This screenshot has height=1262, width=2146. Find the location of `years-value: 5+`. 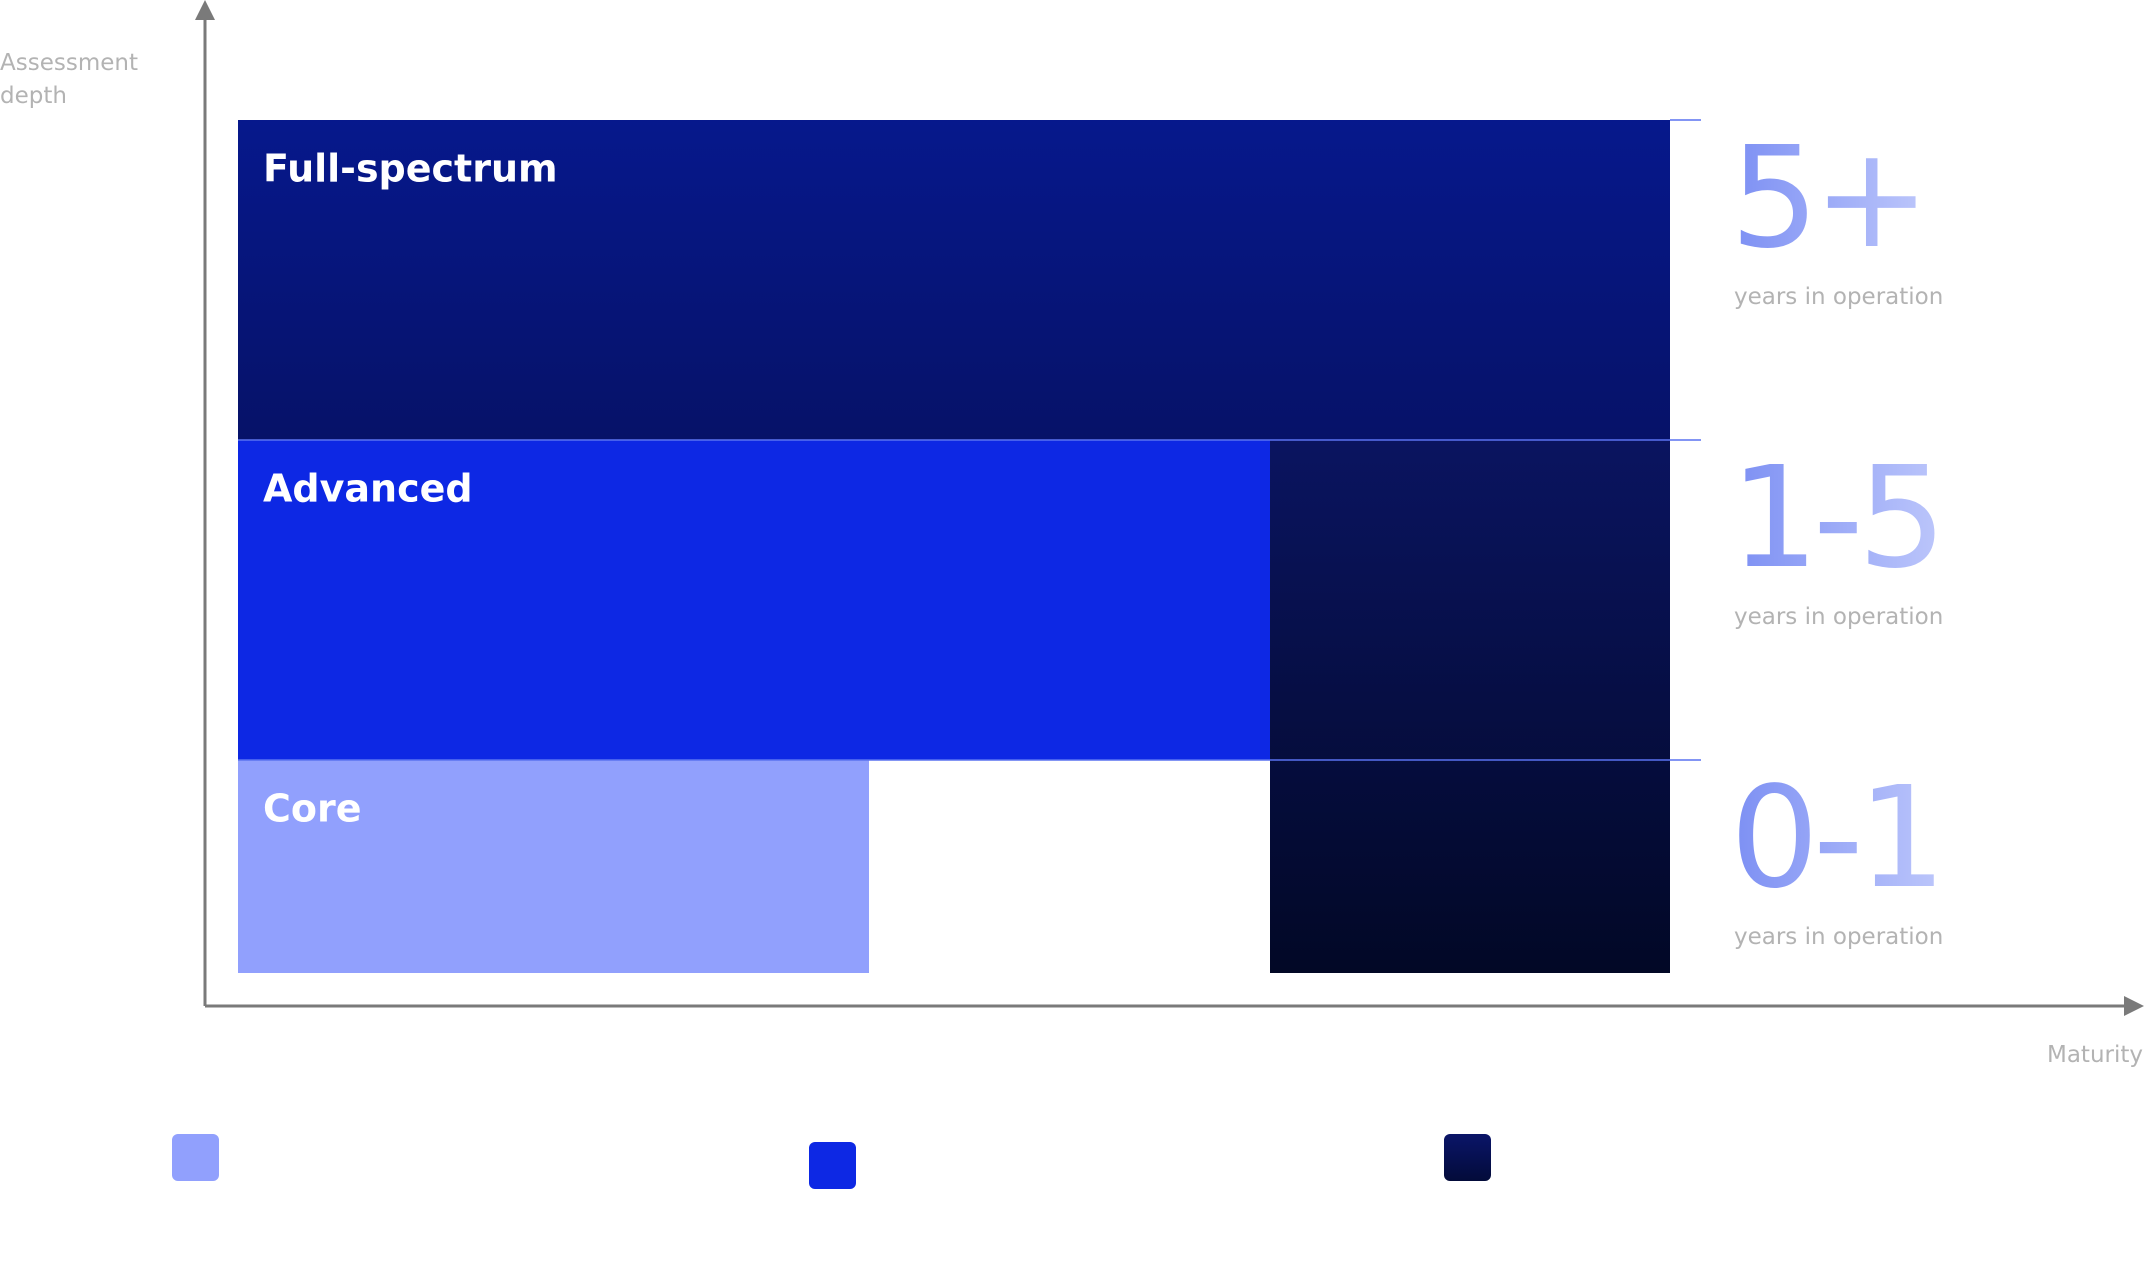

years-value: 5+ is located at coordinates (1827, 198).